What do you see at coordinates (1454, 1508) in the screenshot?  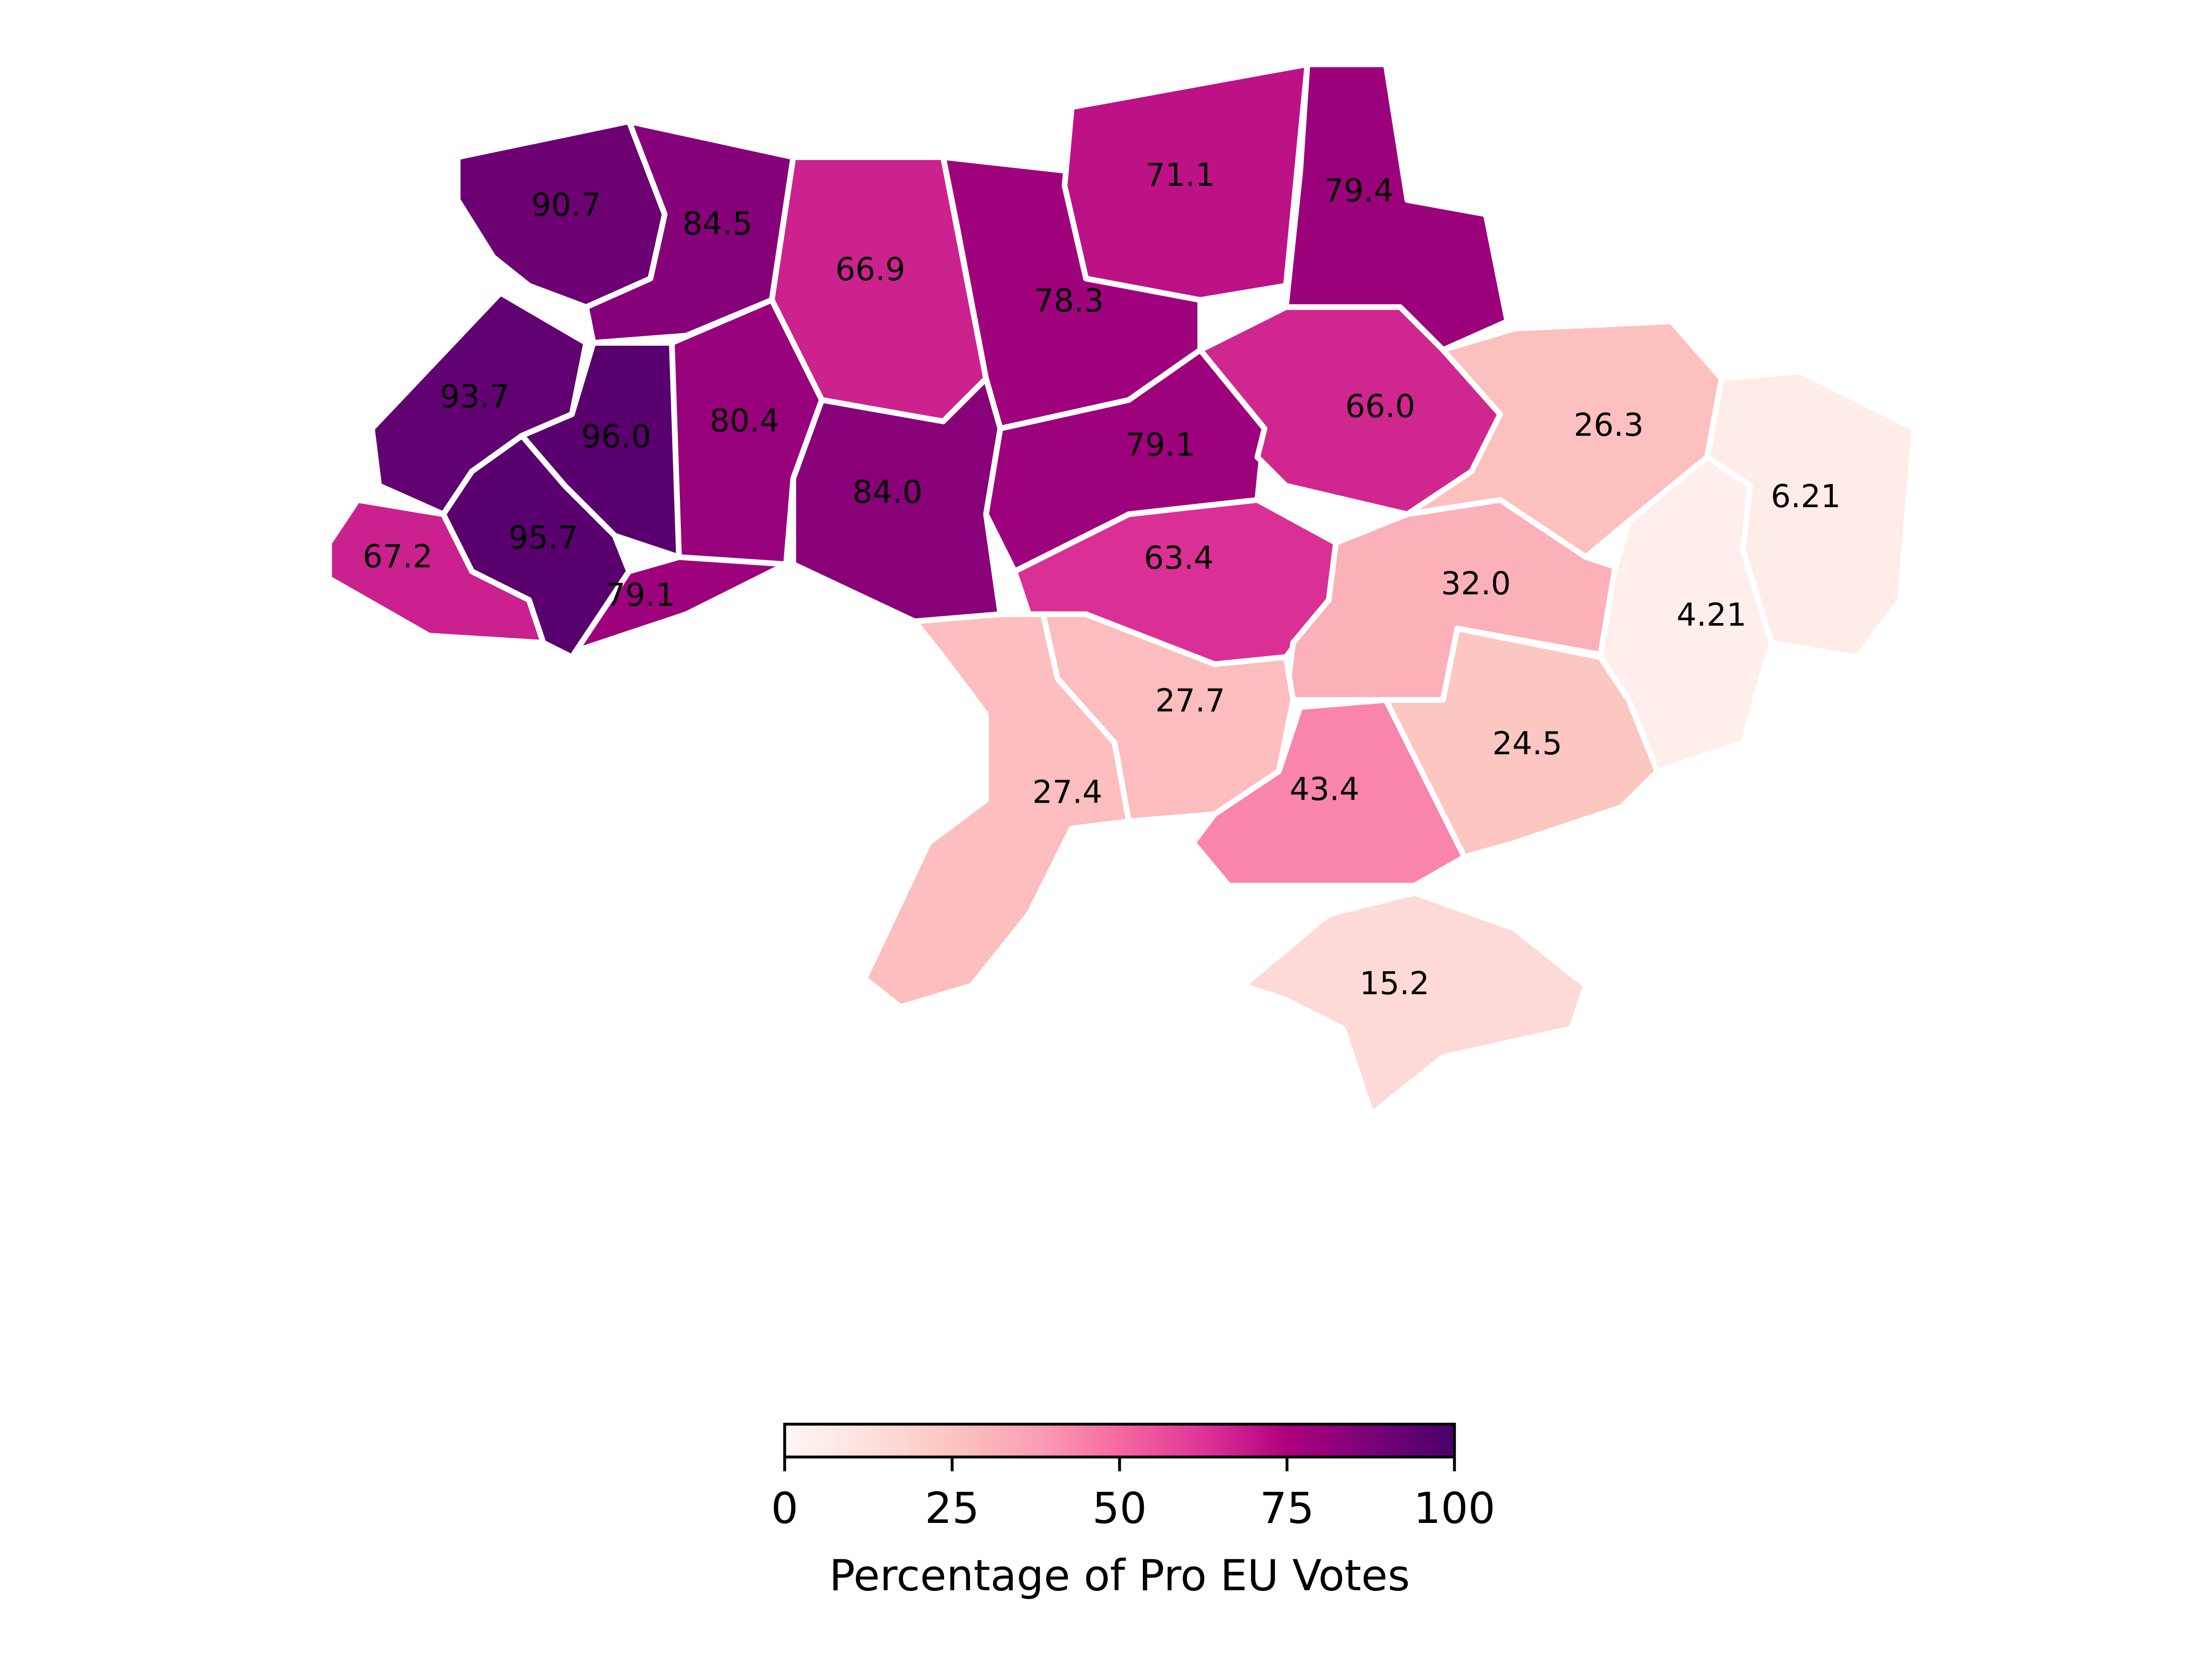 I see `colorbar-tick-label: 100` at bounding box center [1454, 1508].